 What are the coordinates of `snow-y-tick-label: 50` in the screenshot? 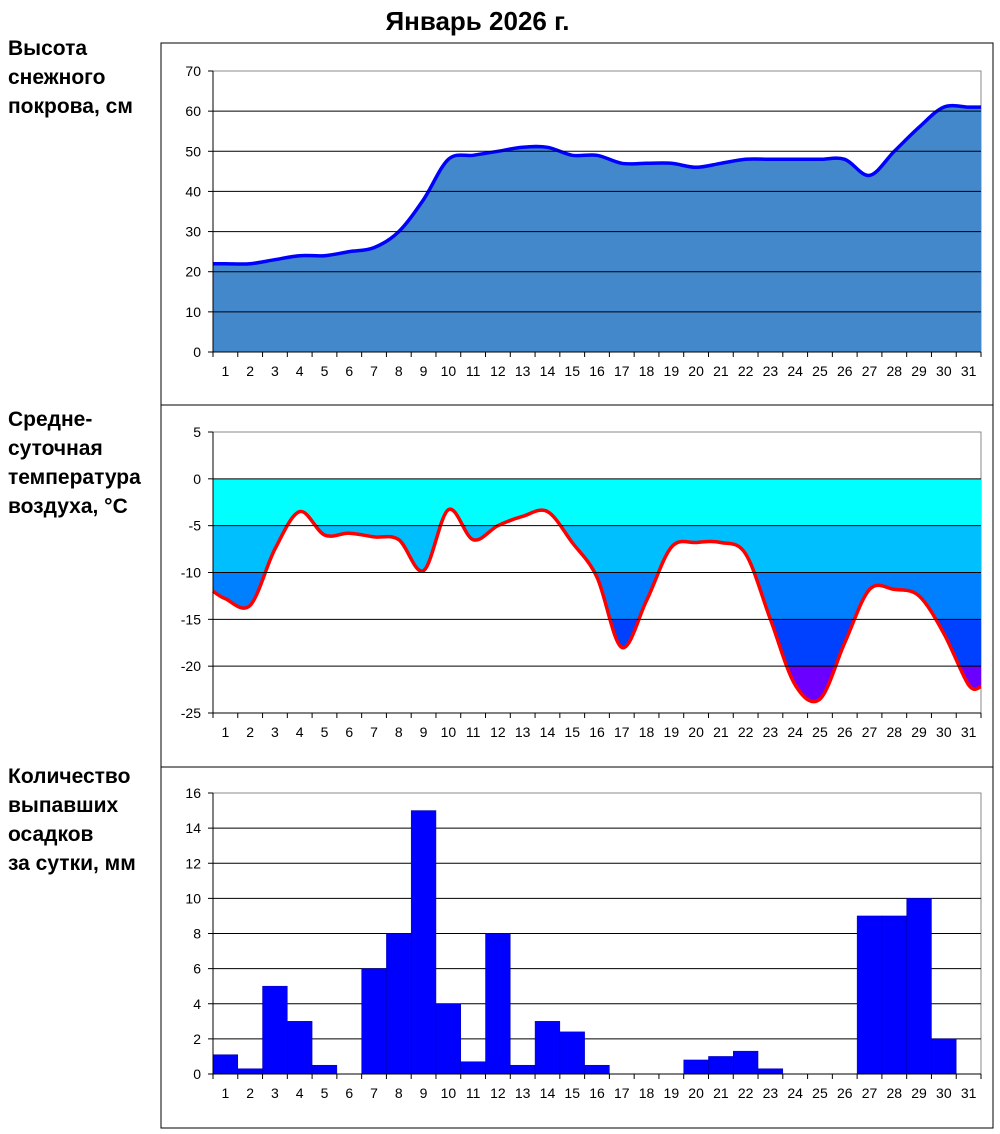 It's located at (193, 151).